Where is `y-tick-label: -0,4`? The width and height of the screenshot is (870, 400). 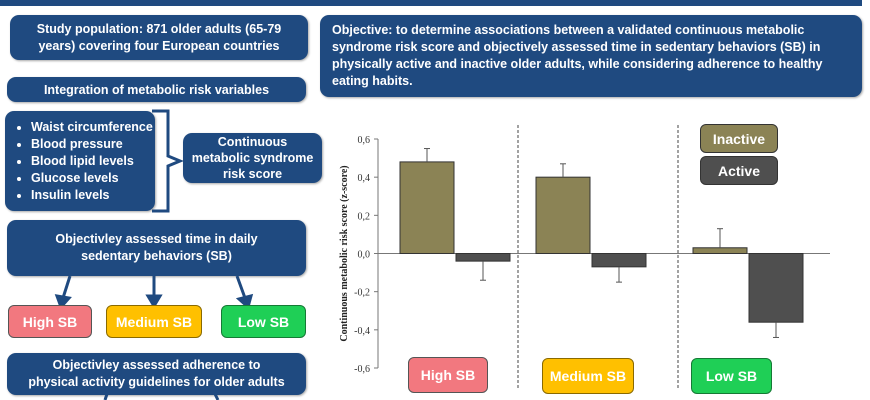 y-tick-label: -0,4 is located at coordinates (362, 331).